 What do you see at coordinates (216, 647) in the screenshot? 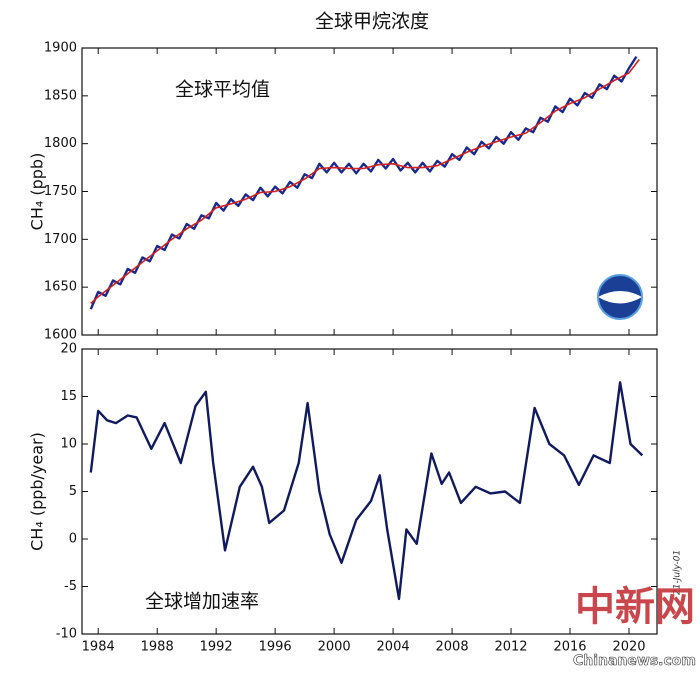
I see `x-tick-label: 1992` at bounding box center [216, 647].